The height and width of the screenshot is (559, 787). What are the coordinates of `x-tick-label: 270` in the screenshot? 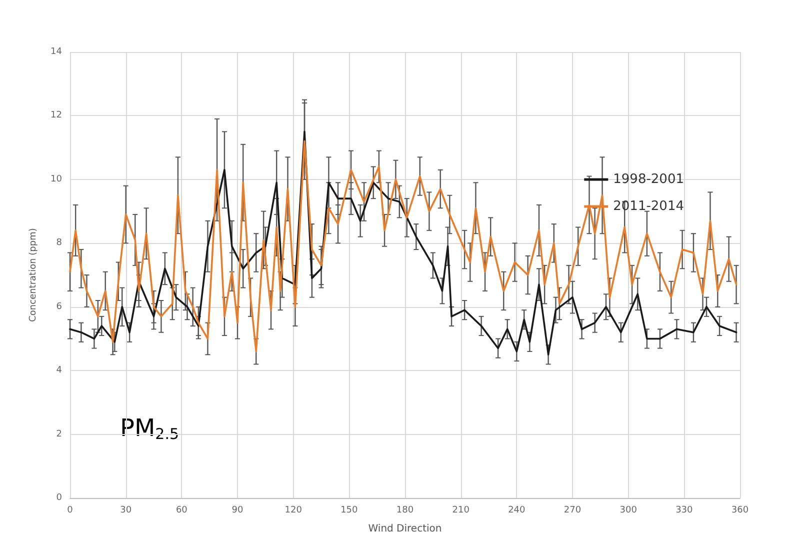 It's located at (573, 511).